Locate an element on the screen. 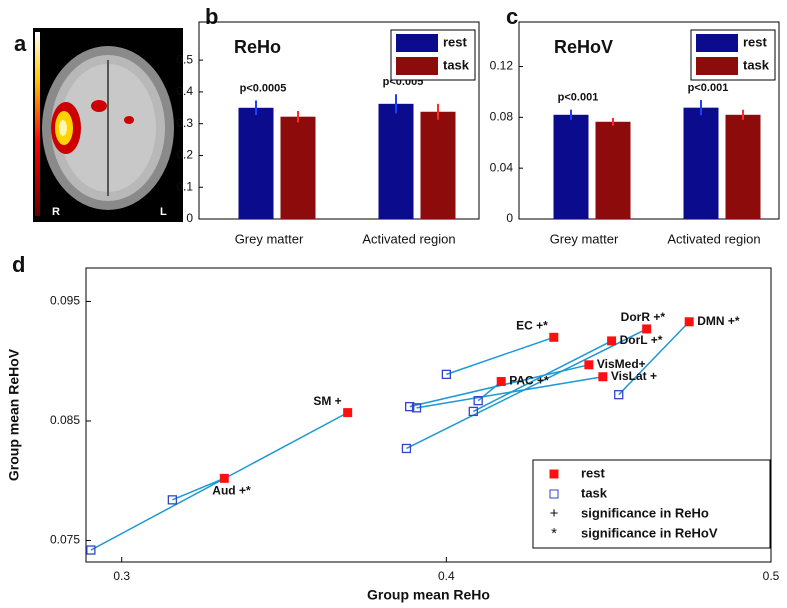 This screenshot has height=608, width=787. point-label: VisLat + is located at coordinates (634, 376).